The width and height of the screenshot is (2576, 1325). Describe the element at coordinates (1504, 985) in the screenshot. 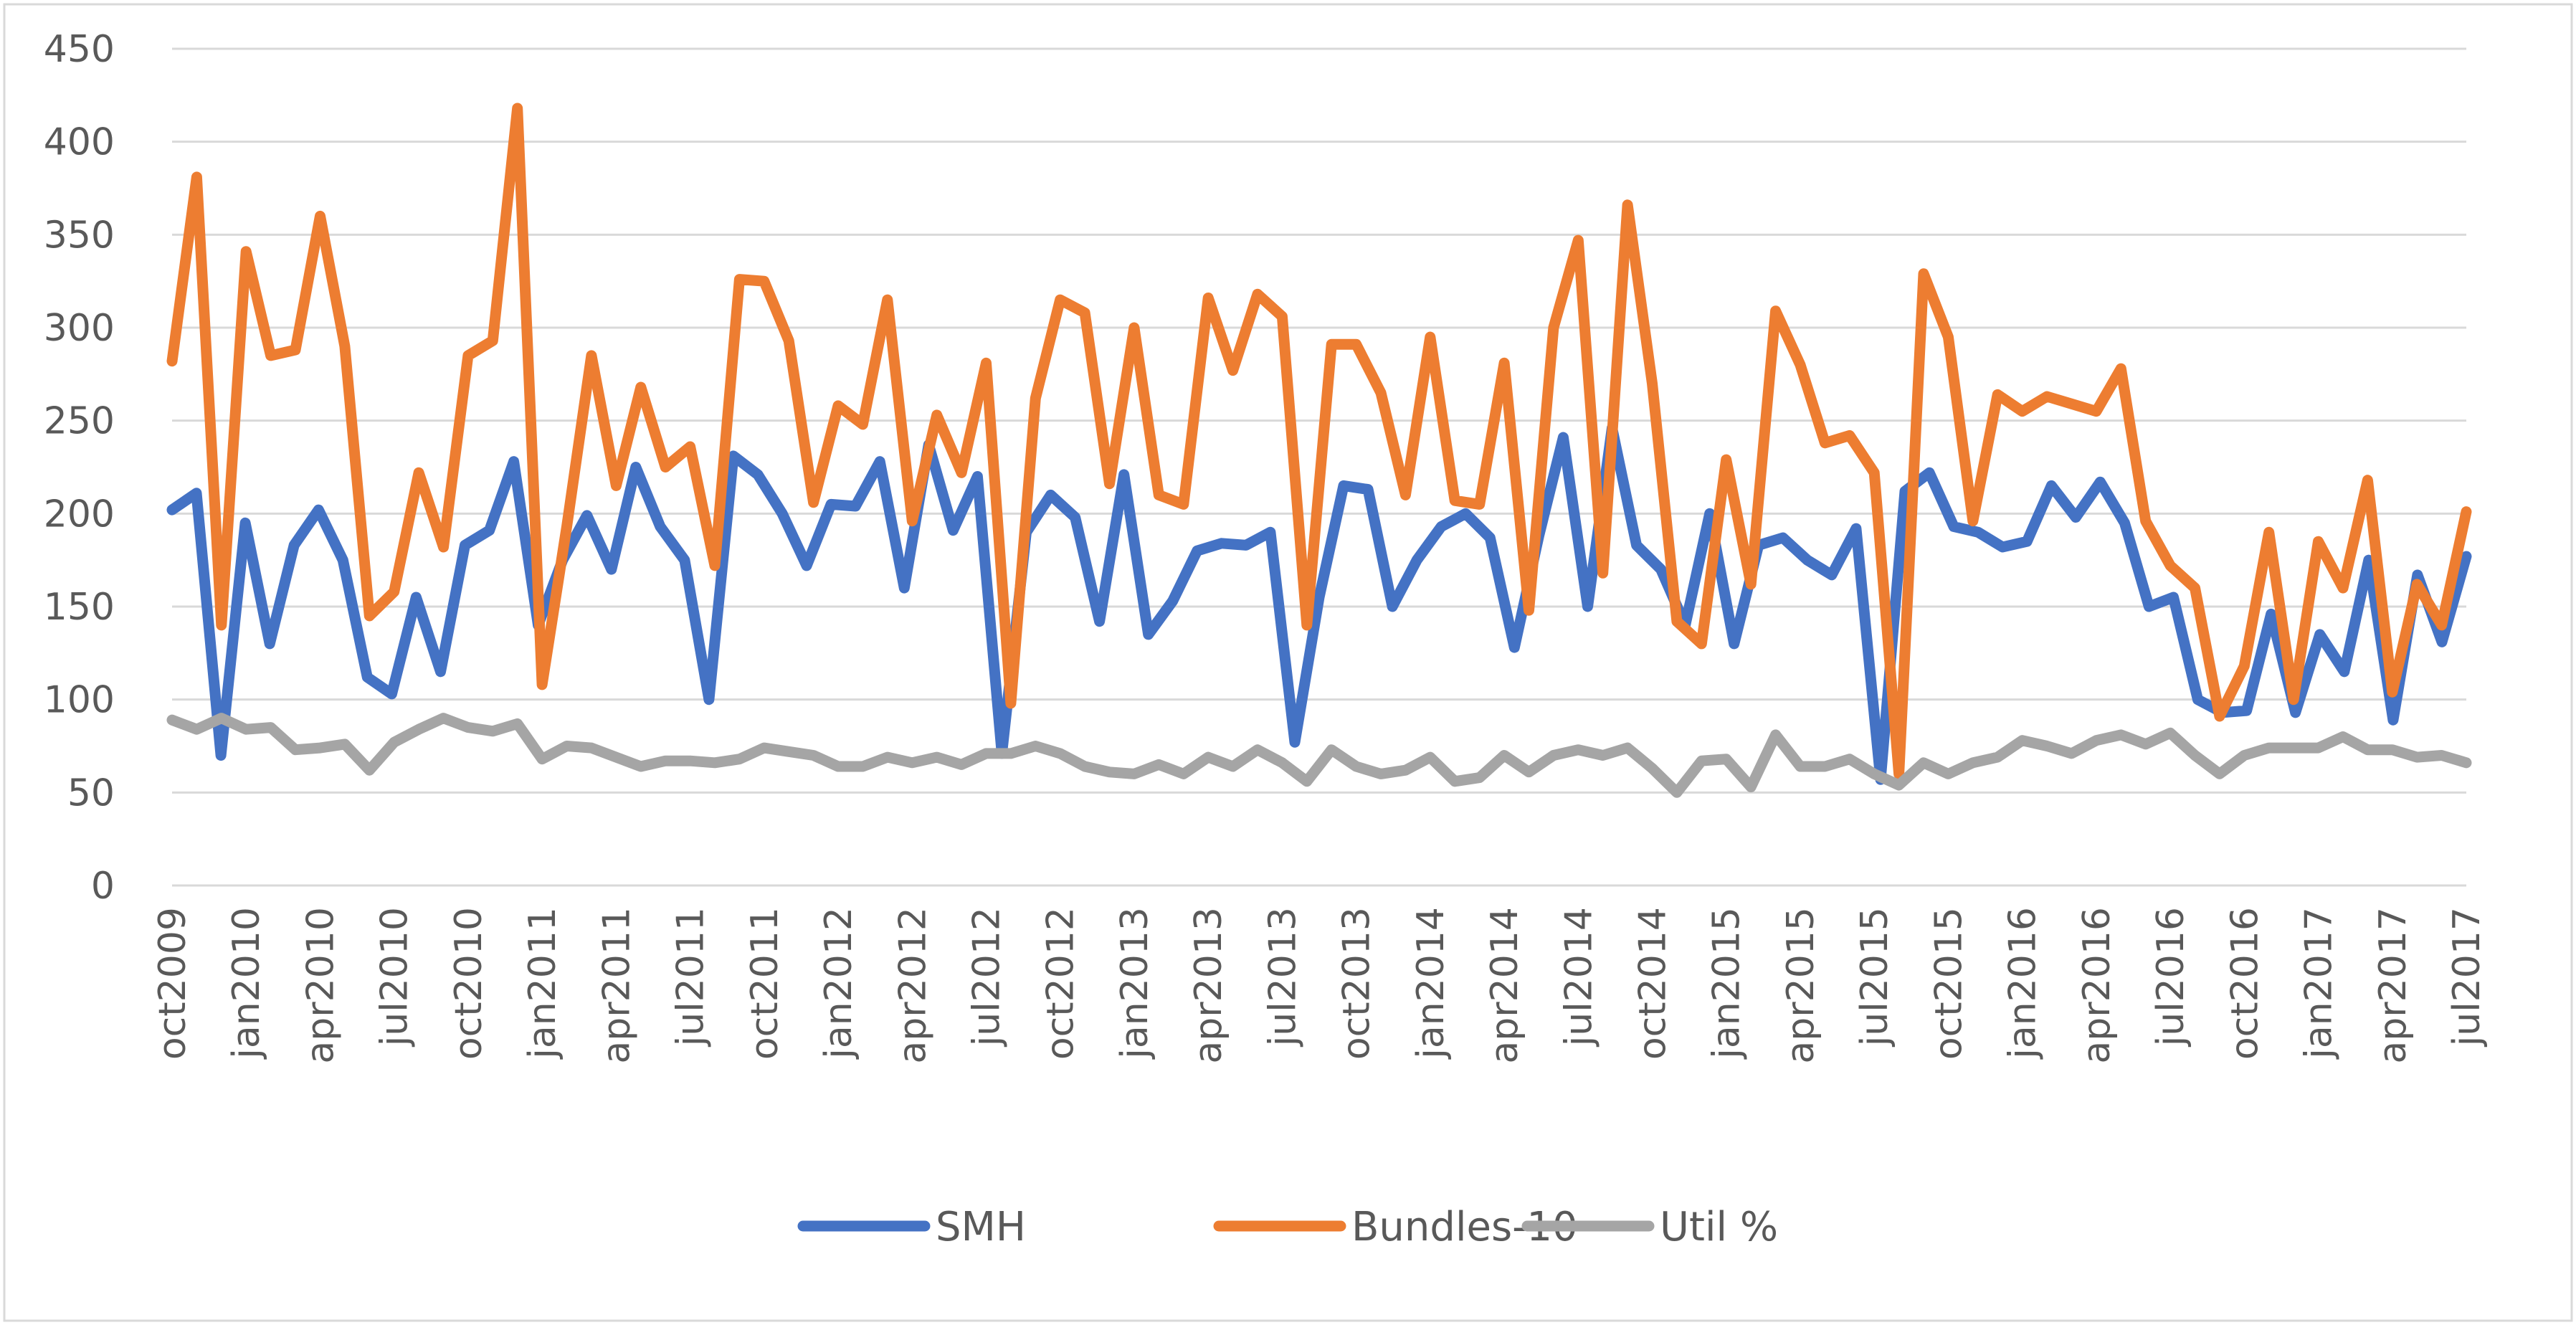

I see `x-tick-label: apr2014` at that location.